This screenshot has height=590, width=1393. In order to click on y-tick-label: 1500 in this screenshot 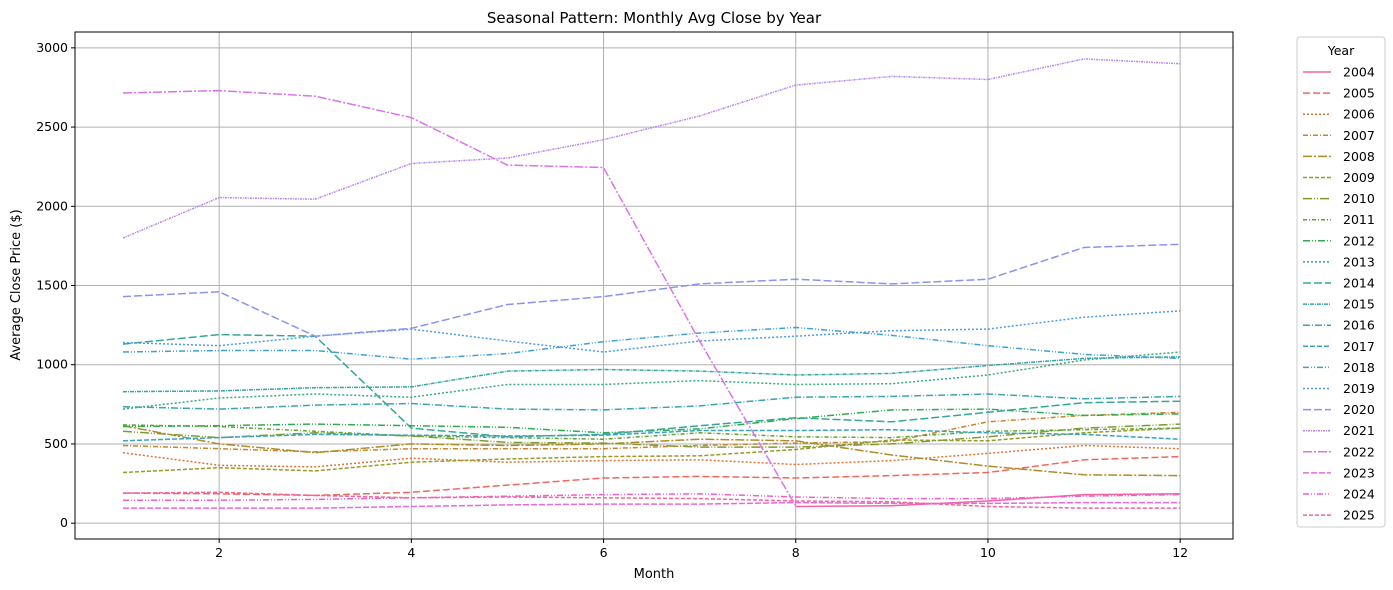, I will do `click(52, 285)`.